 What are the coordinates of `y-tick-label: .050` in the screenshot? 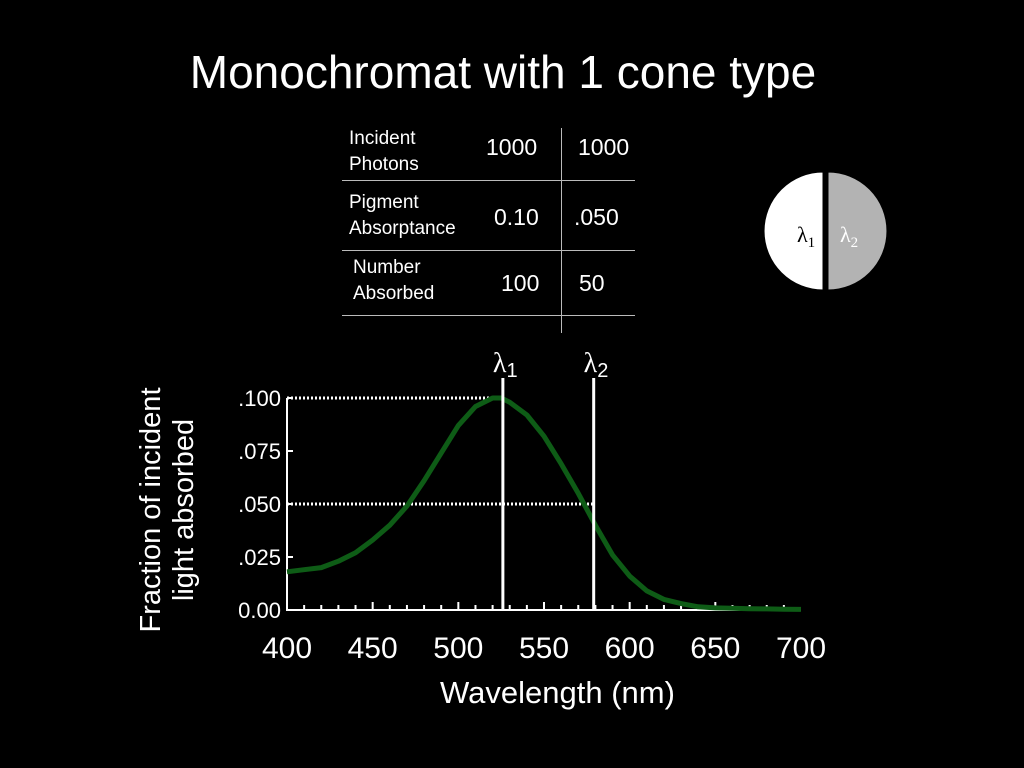 It's located at (259, 504).